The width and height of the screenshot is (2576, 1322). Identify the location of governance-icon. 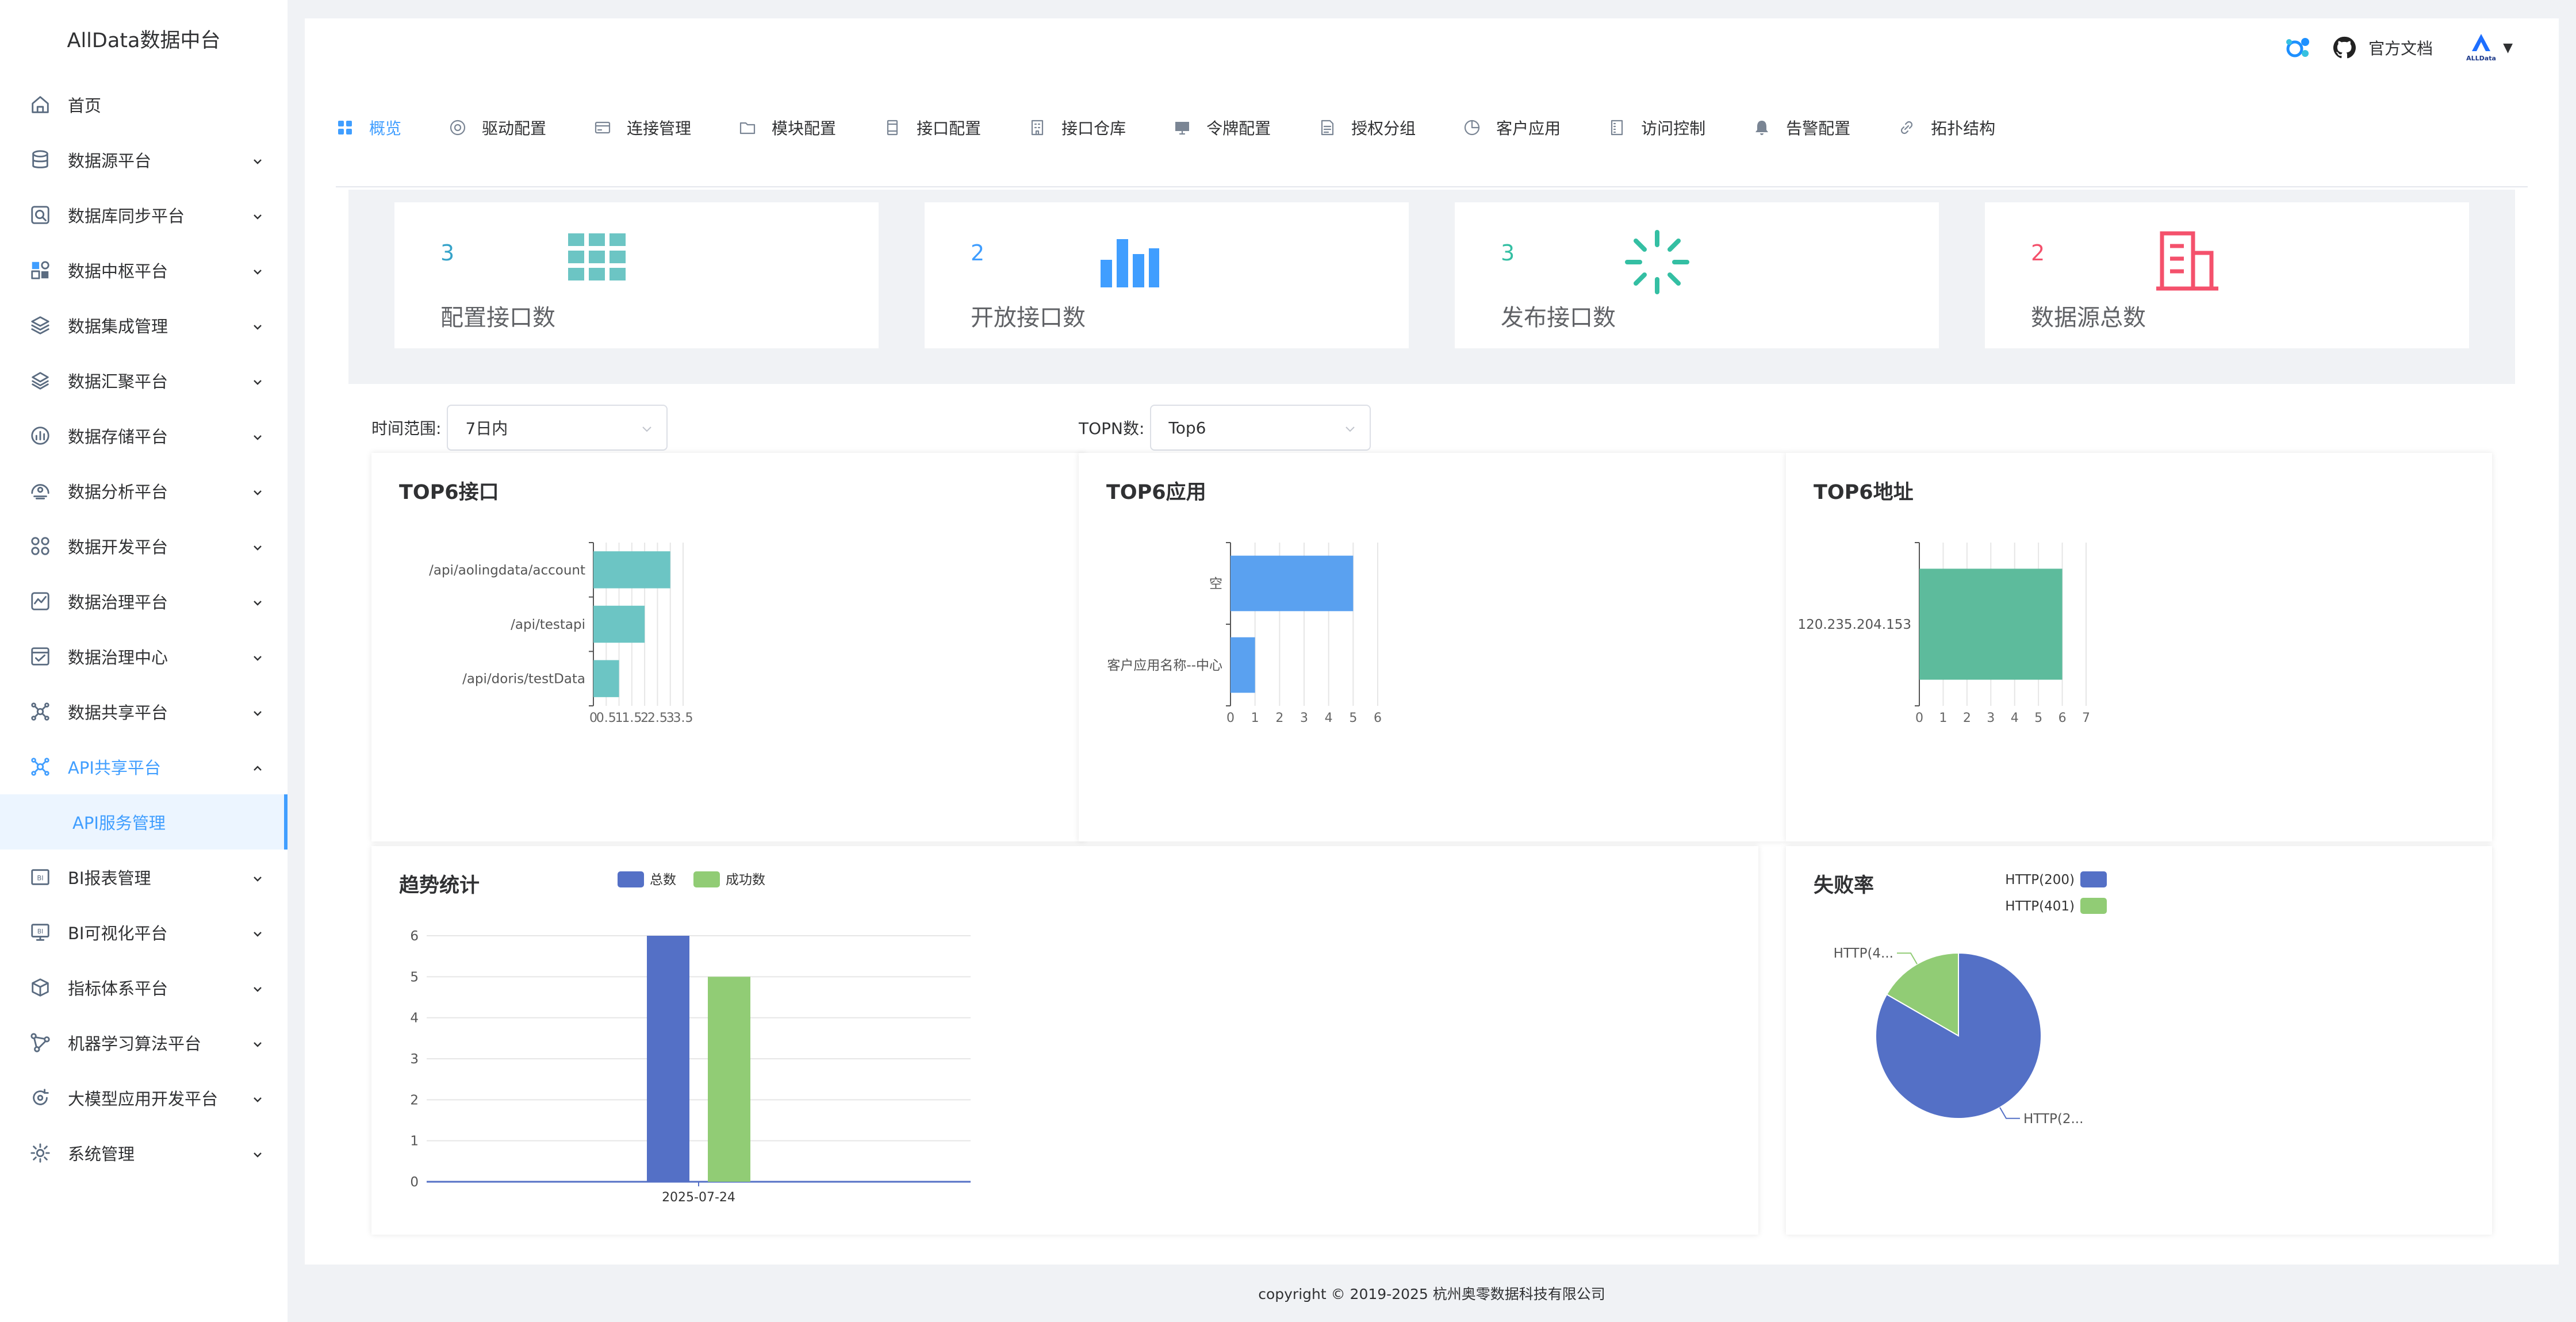
(40, 601).